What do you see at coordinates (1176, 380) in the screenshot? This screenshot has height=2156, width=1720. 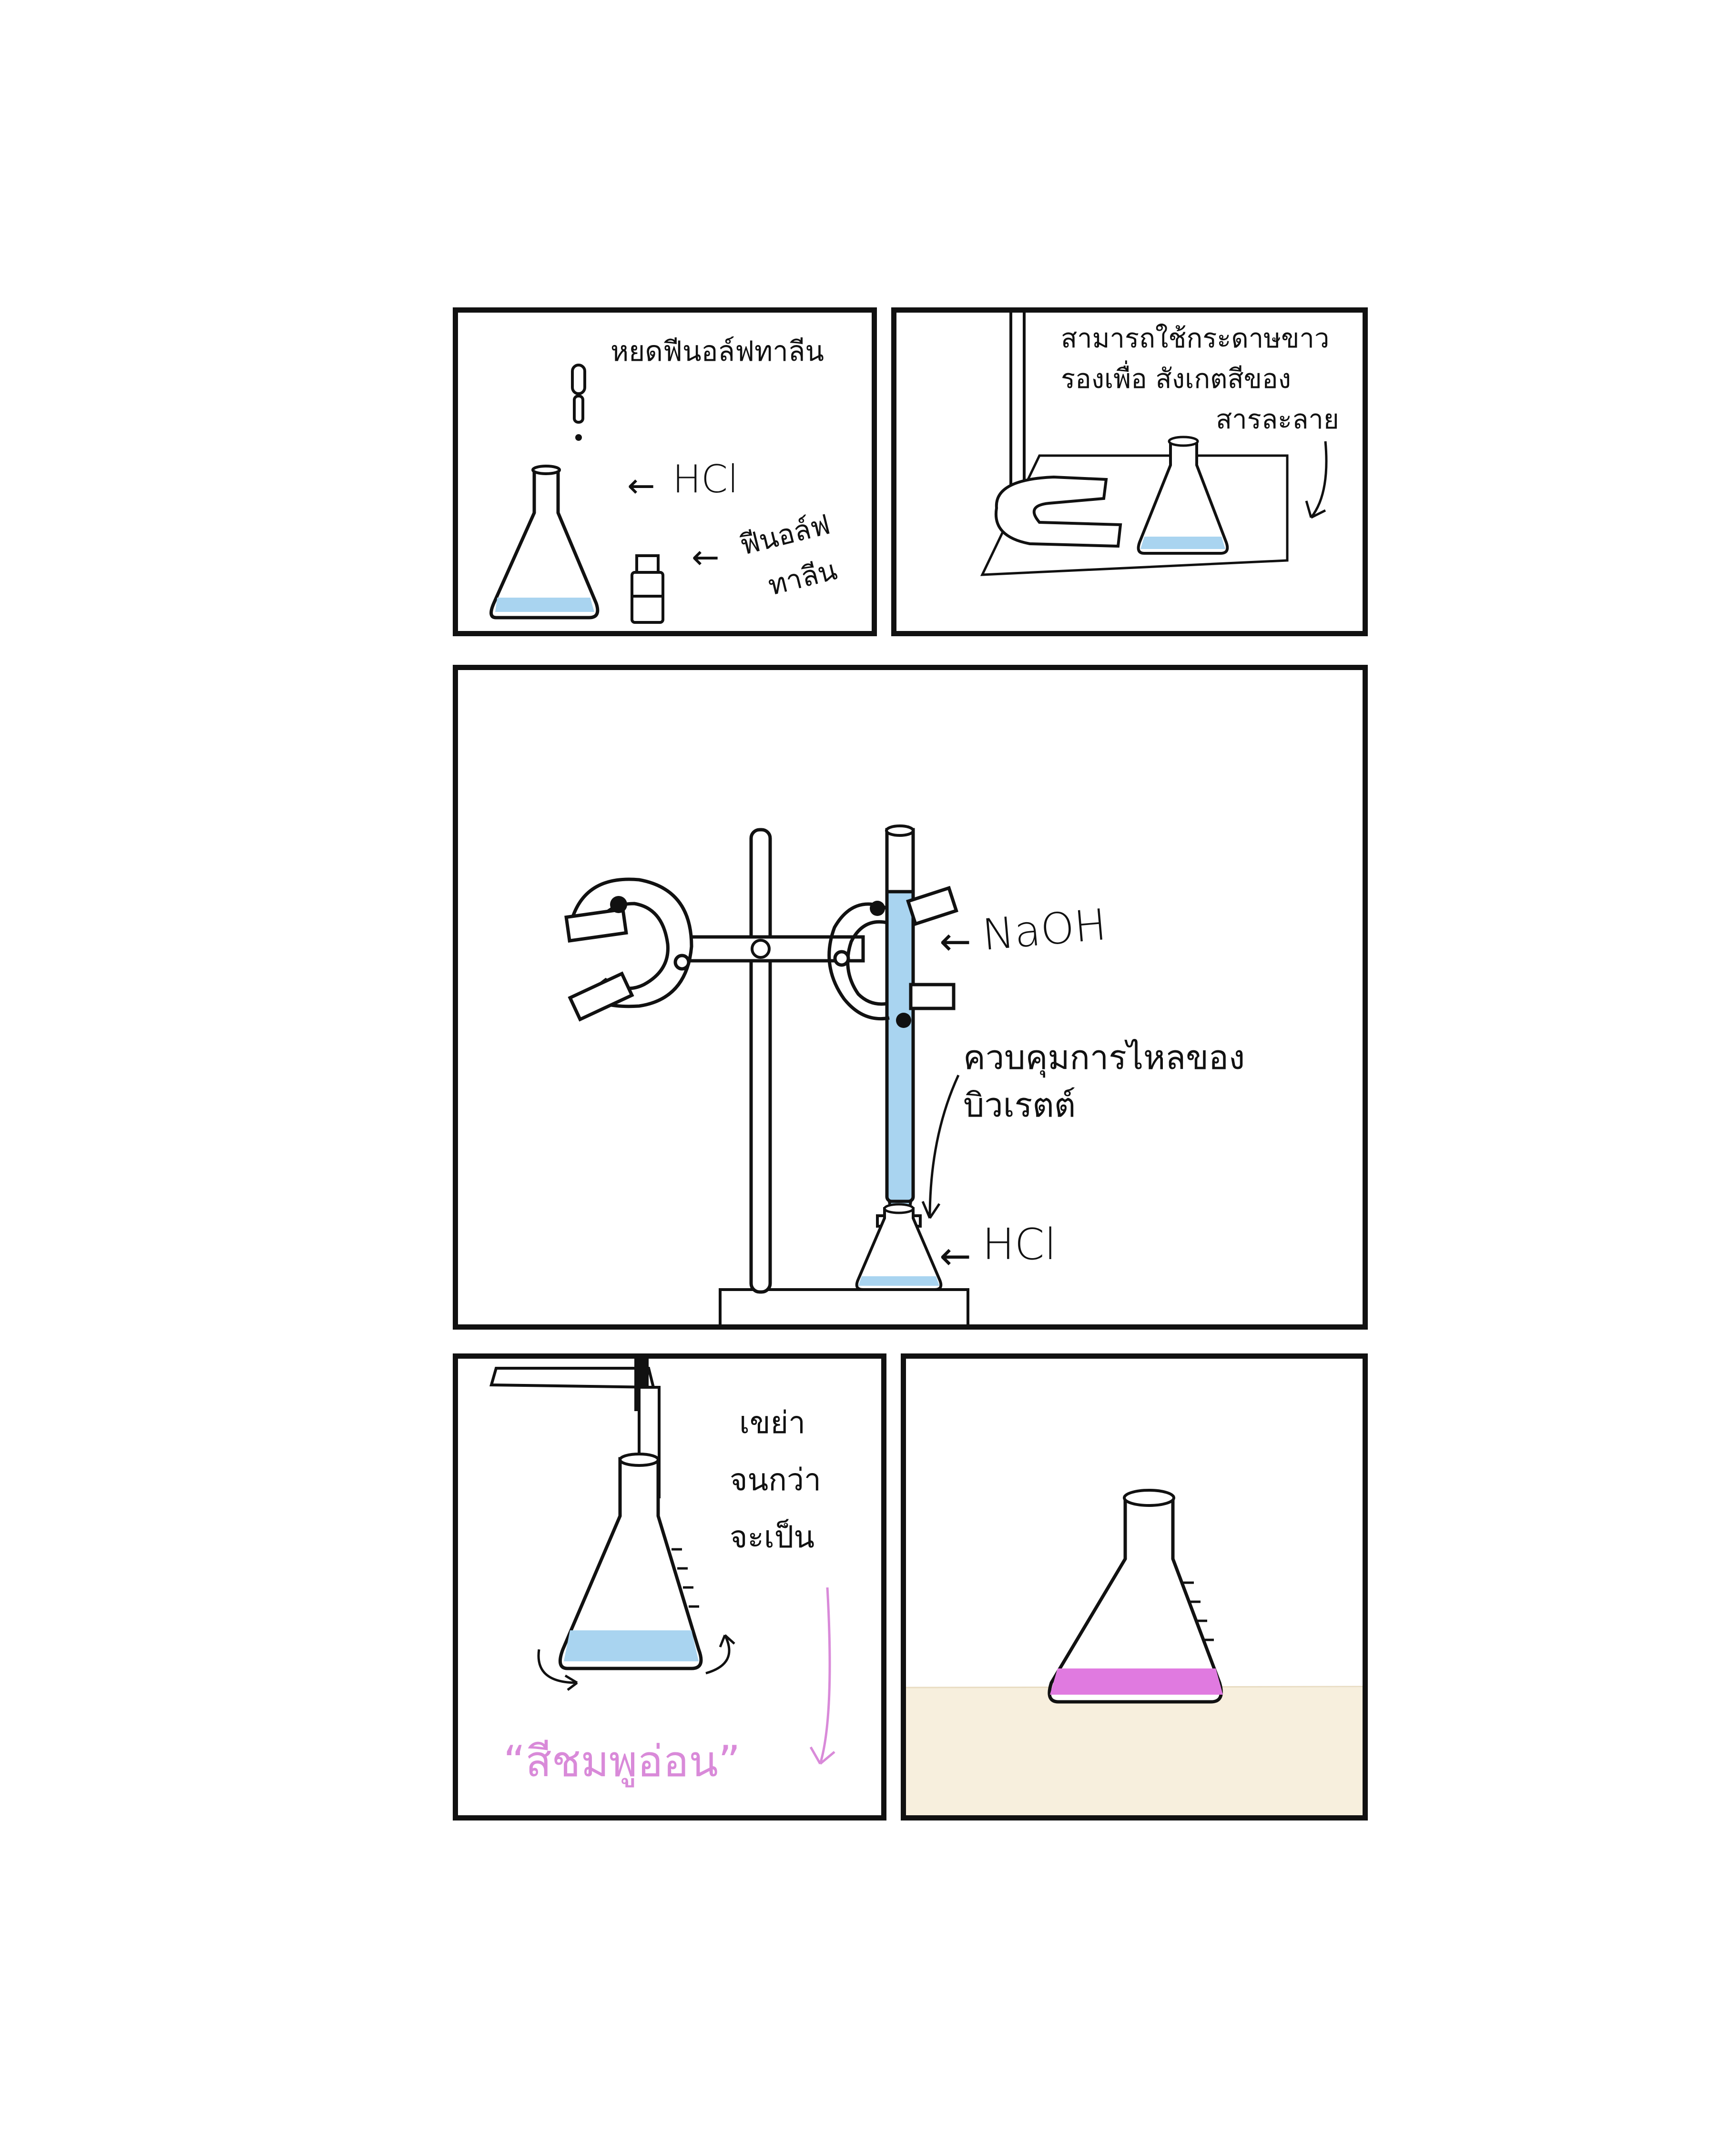 I see `caption-line2: รองเพื่อ สังเกตสีของ` at bounding box center [1176, 380].